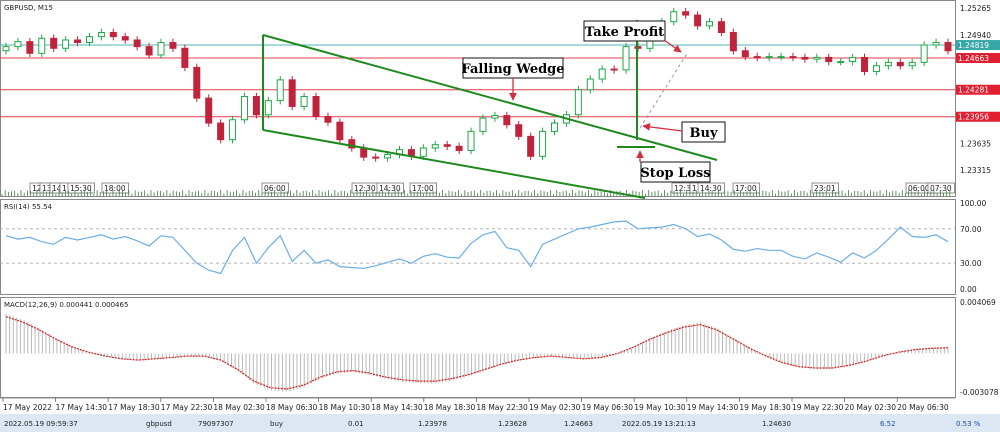  Describe the element at coordinates (216, 424) in the screenshot. I see `trade-ticket: 79097307` at that location.